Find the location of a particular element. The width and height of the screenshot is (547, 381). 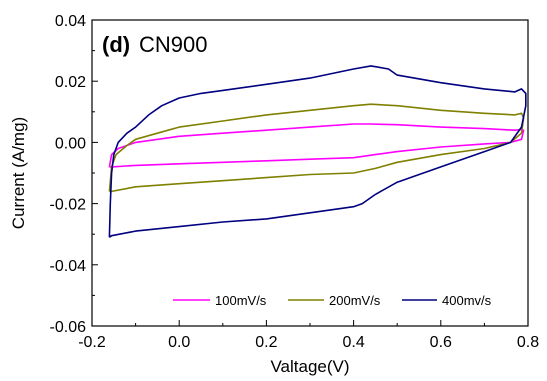

legend-label-200mv: 200mV/s is located at coordinates (355, 300).